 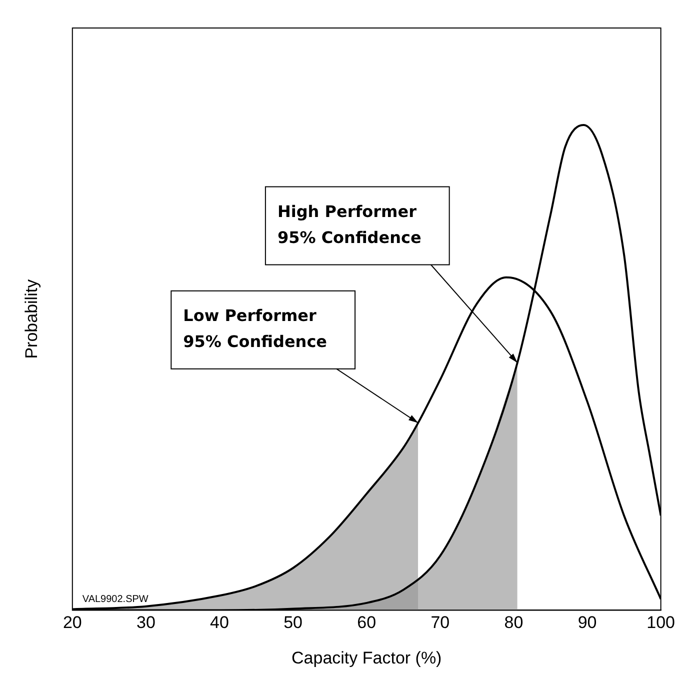 I want to click on x-axis-title: Capacity Factor (%), so click(x=367, y=658).